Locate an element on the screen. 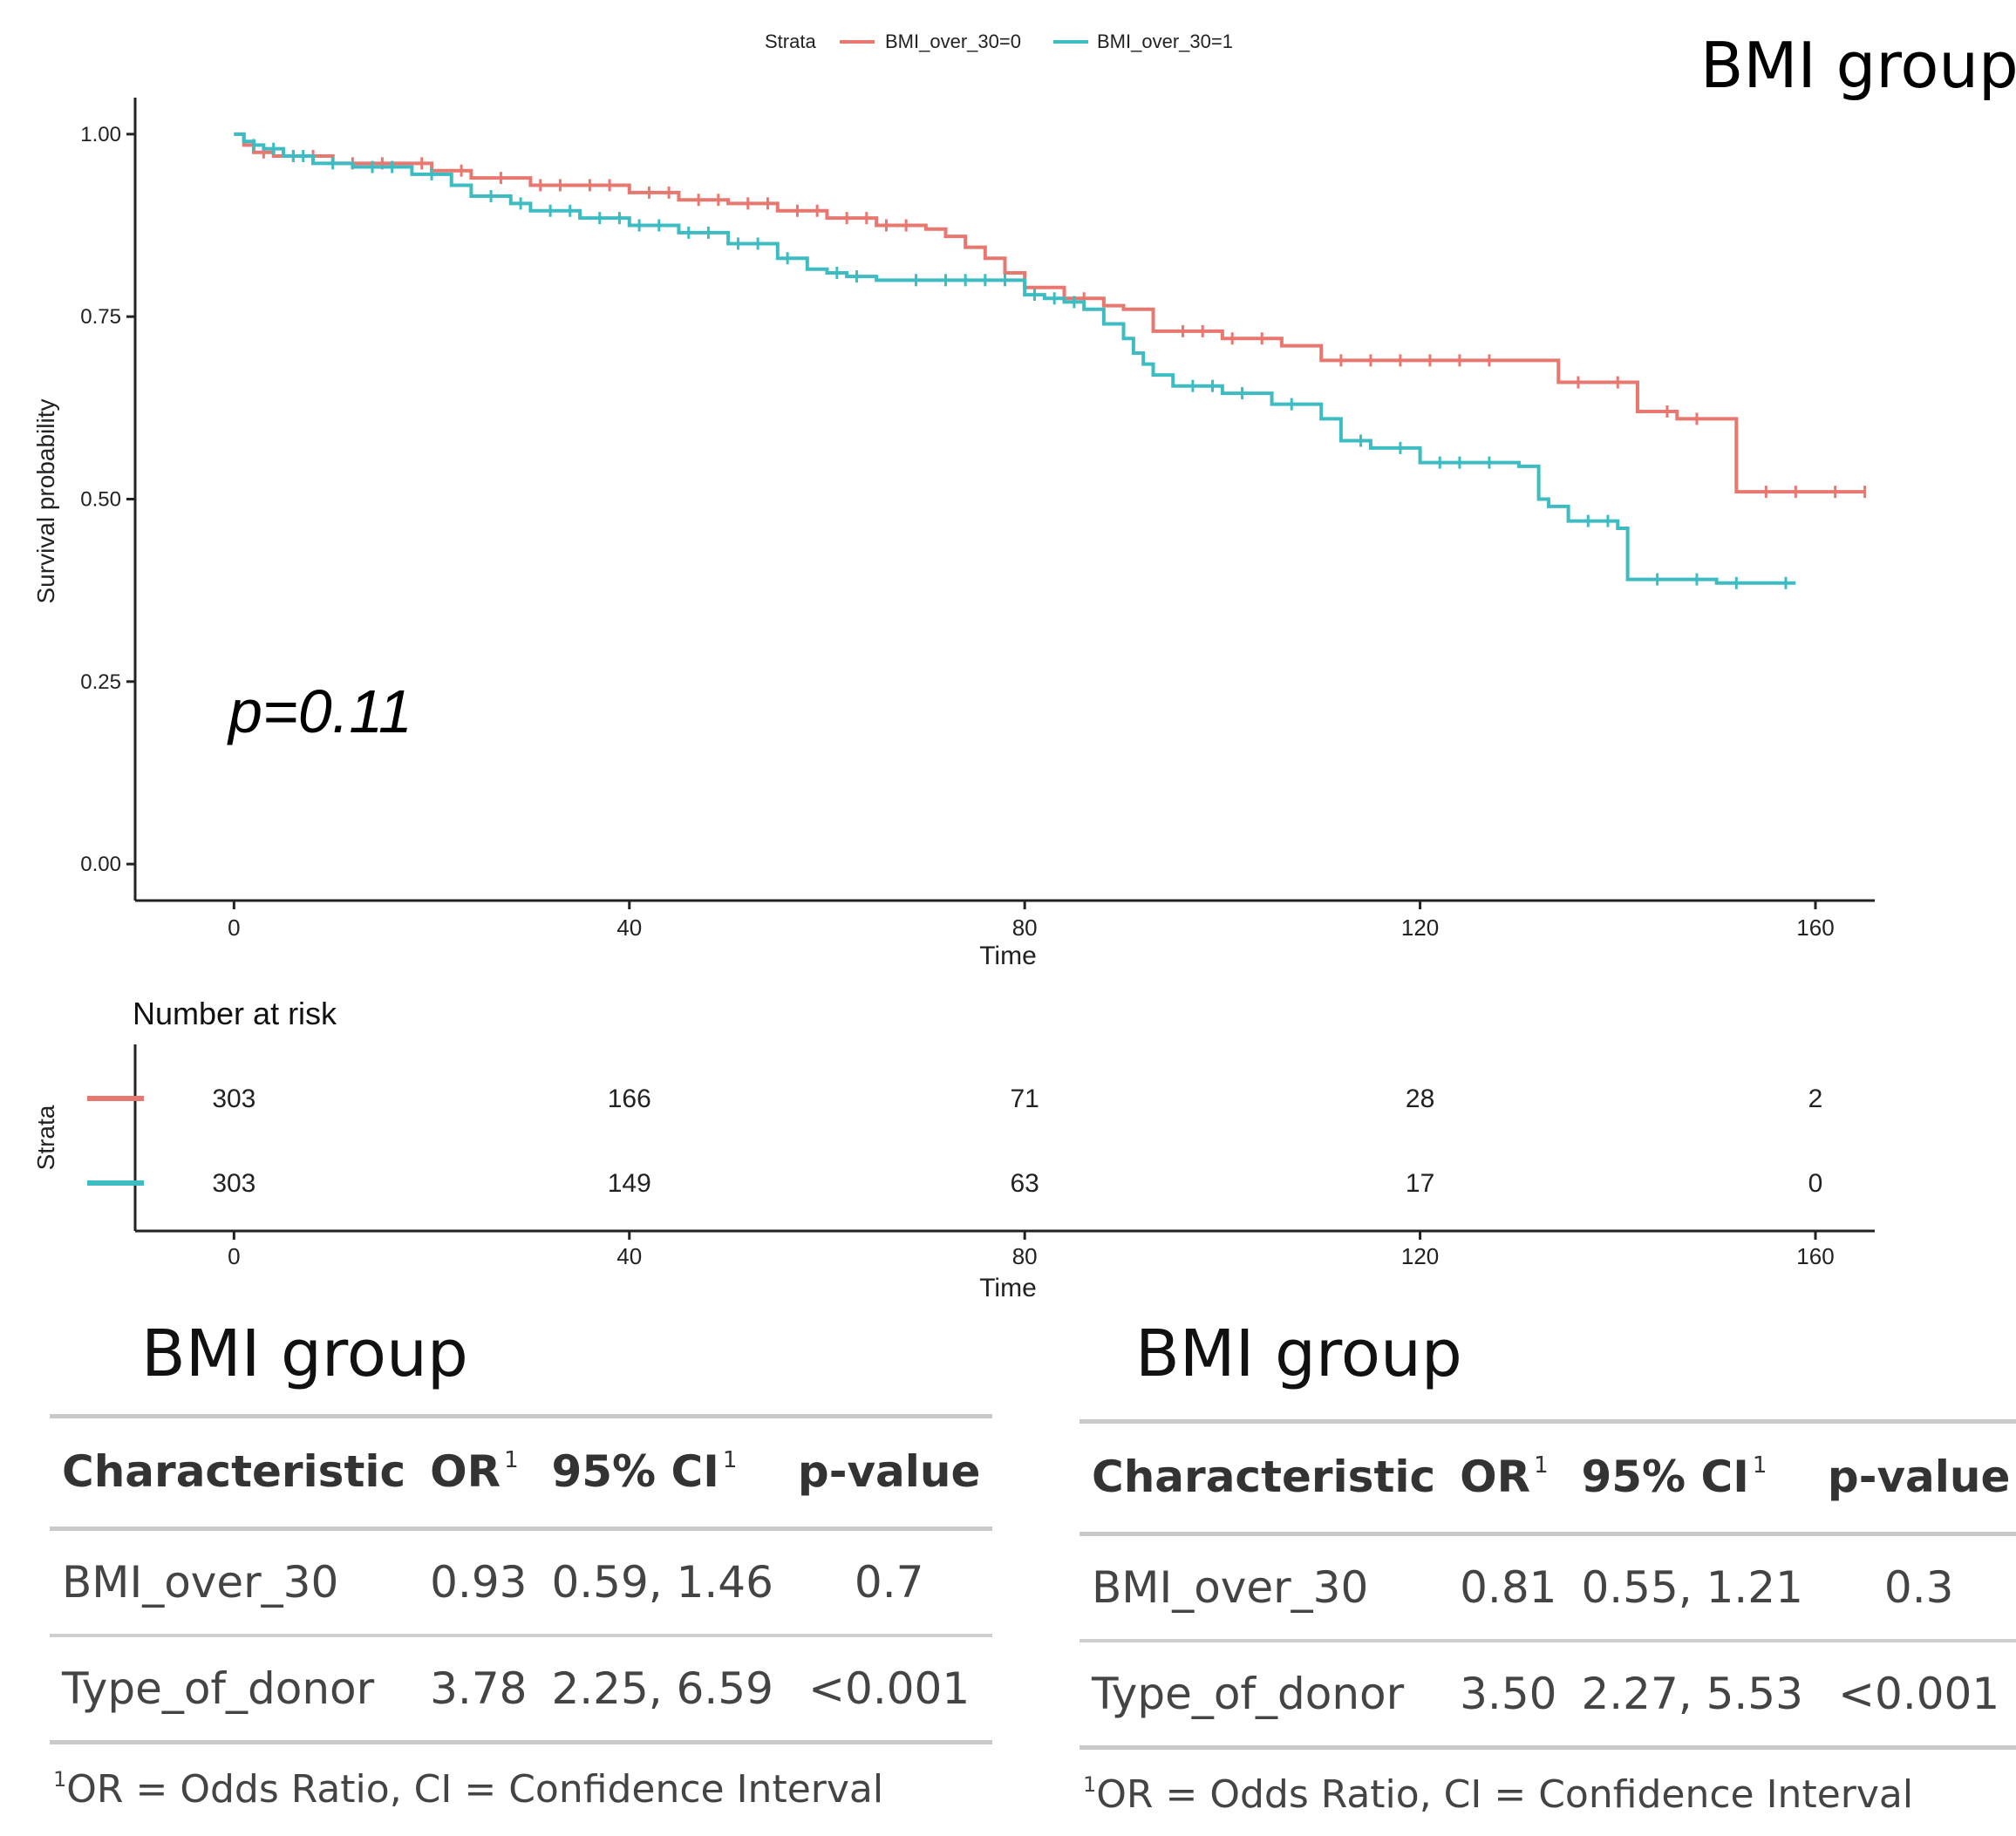 This screenshot has width=2016, height=1836. risk-x-tick-label: 160 is located at coordinates (1815, 1256).